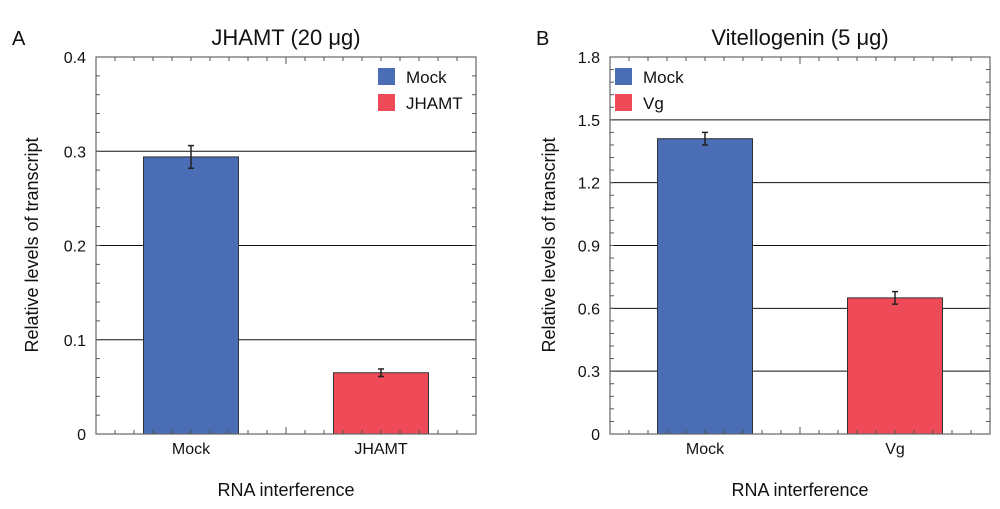 This screenshot has width=1000, height=509. What do you see at coordinates (381, 449) in the screenshot?
I see `x-tick-label: JHAMT` at bounding box center [381, 449].